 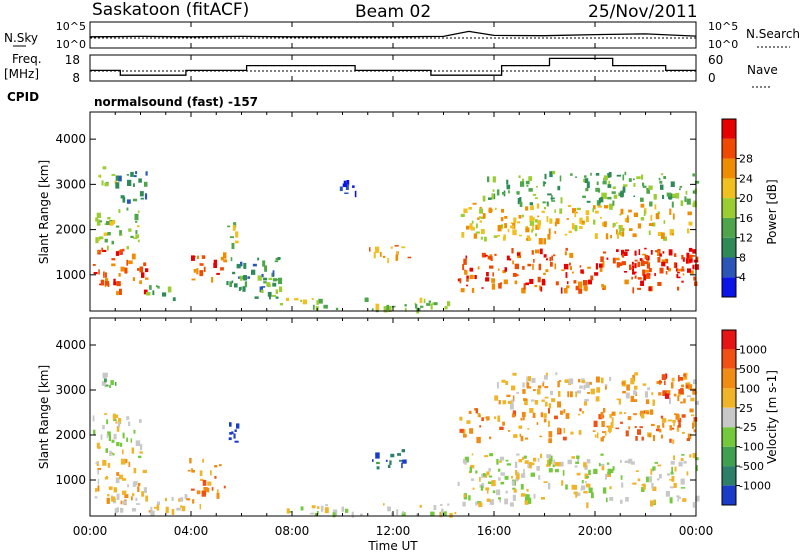 I want to click on y-tick-label: 4000, so click(x=70, y=345).